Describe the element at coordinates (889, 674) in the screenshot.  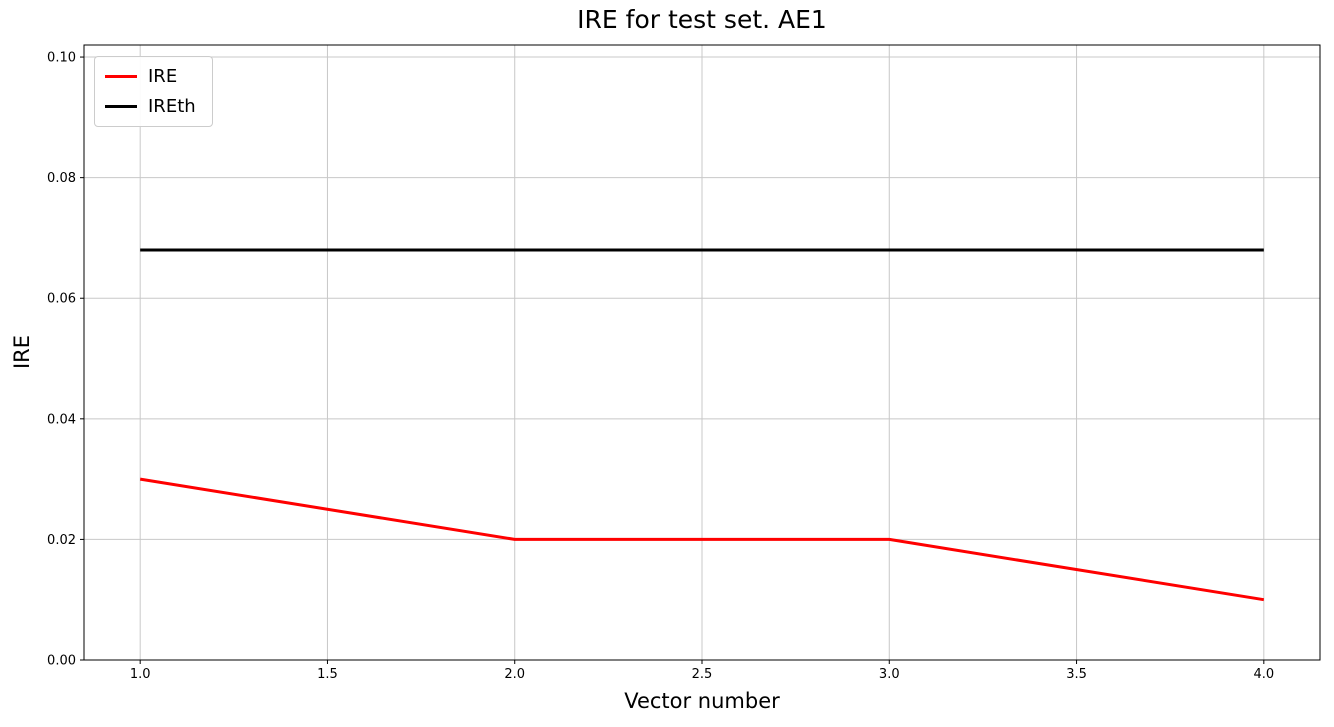
I see `x-tick-label: 3.0` at that location.